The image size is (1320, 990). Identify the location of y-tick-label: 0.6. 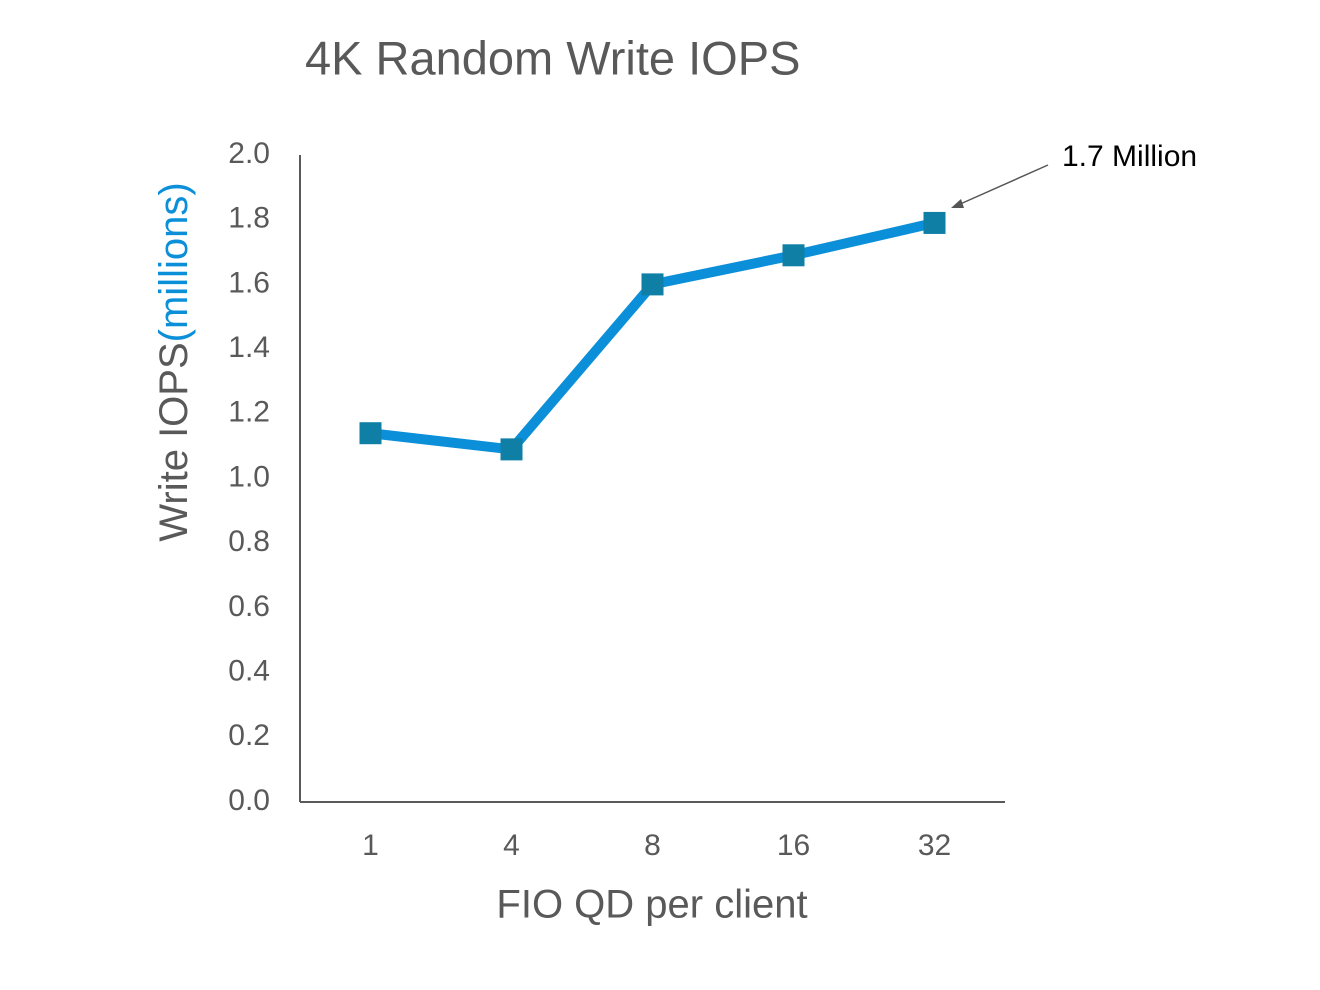
(249, 606).